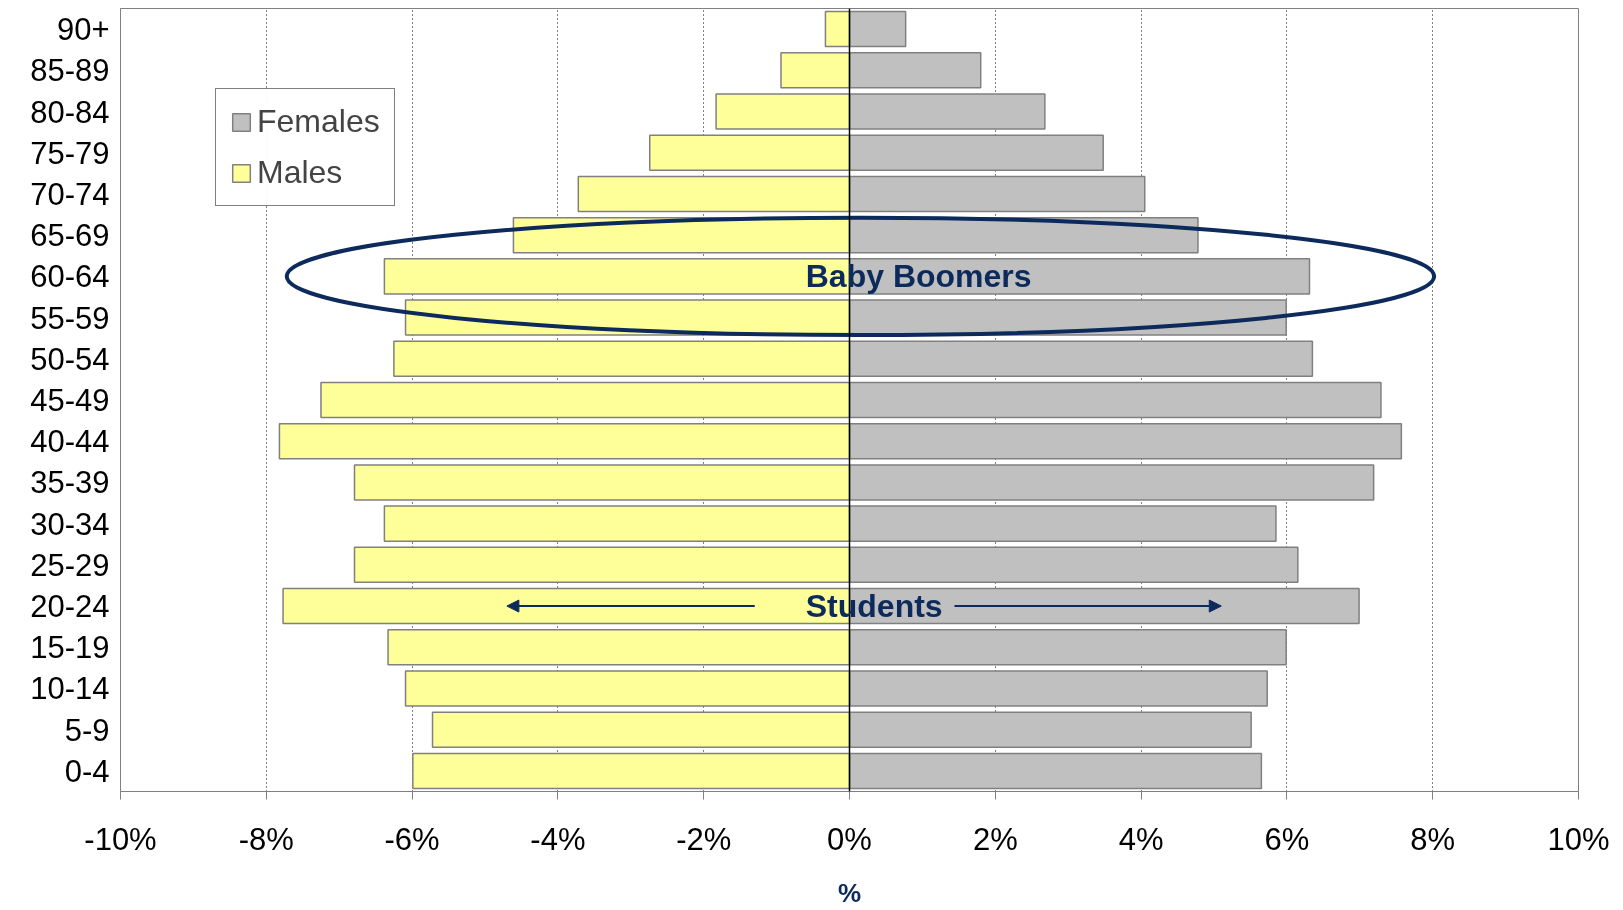  I want to click on x-tick-label: 6%, so click(1287, 839).